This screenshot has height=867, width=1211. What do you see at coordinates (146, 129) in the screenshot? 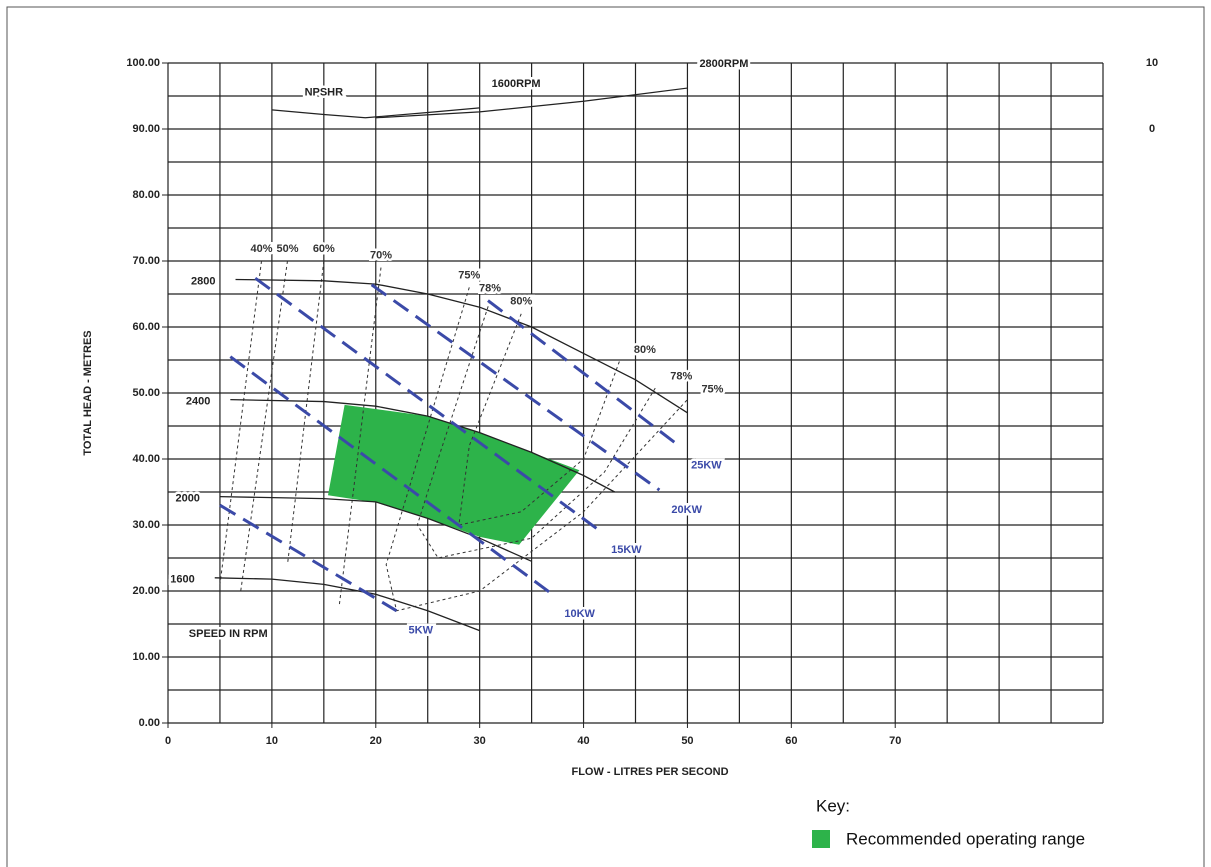
I see `y-tick-label: 90.00` at bounding box center [146, 129].